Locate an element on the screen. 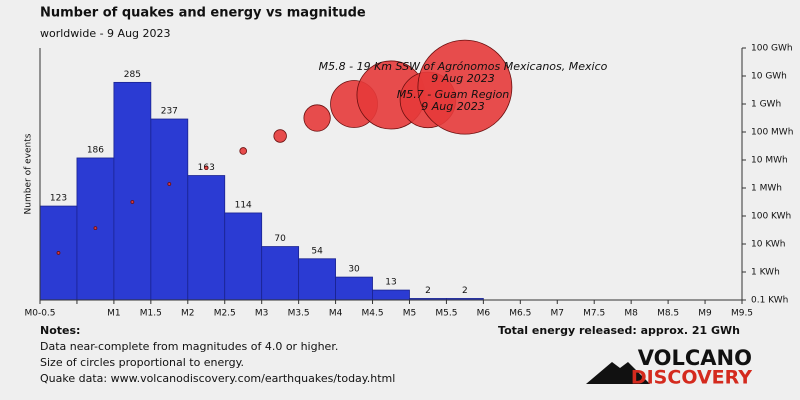 The height and width of the screenshot is (400, 800). x-tick-label: M9.5 is located at coordinates (742, 314).